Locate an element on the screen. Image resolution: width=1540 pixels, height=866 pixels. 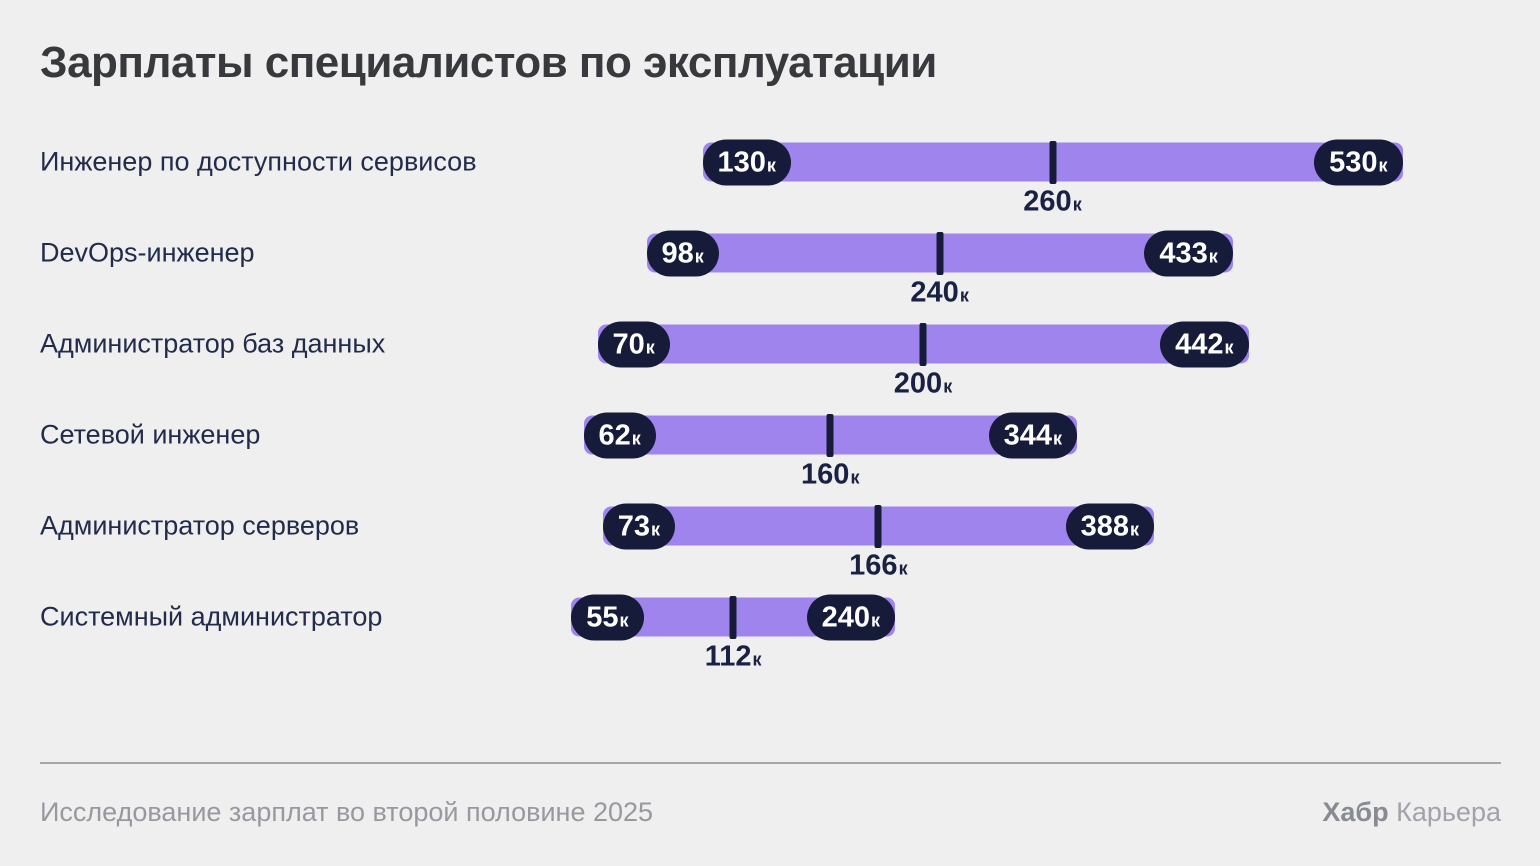
salary-range-bar: 130 к 530 к 260 к is located at coordinates (1052, 178).